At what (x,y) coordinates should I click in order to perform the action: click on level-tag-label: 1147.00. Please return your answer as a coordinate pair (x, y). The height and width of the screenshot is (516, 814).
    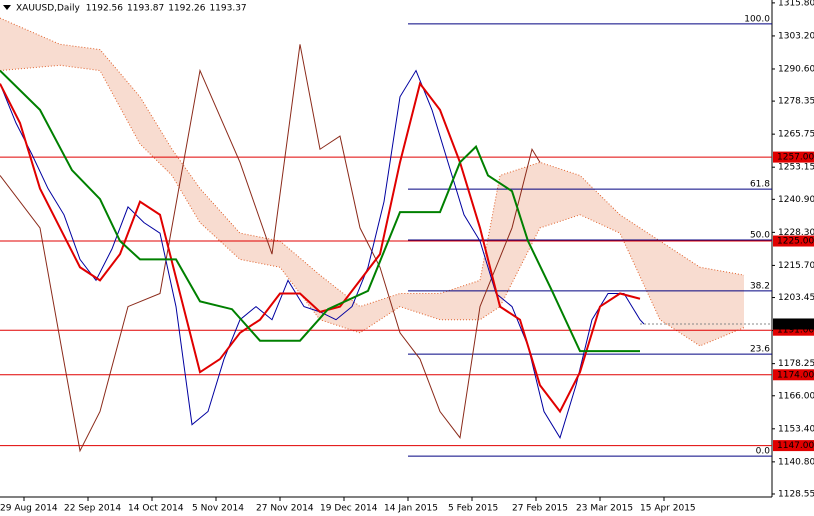
    Looking at the image, I should click on (795, 446).